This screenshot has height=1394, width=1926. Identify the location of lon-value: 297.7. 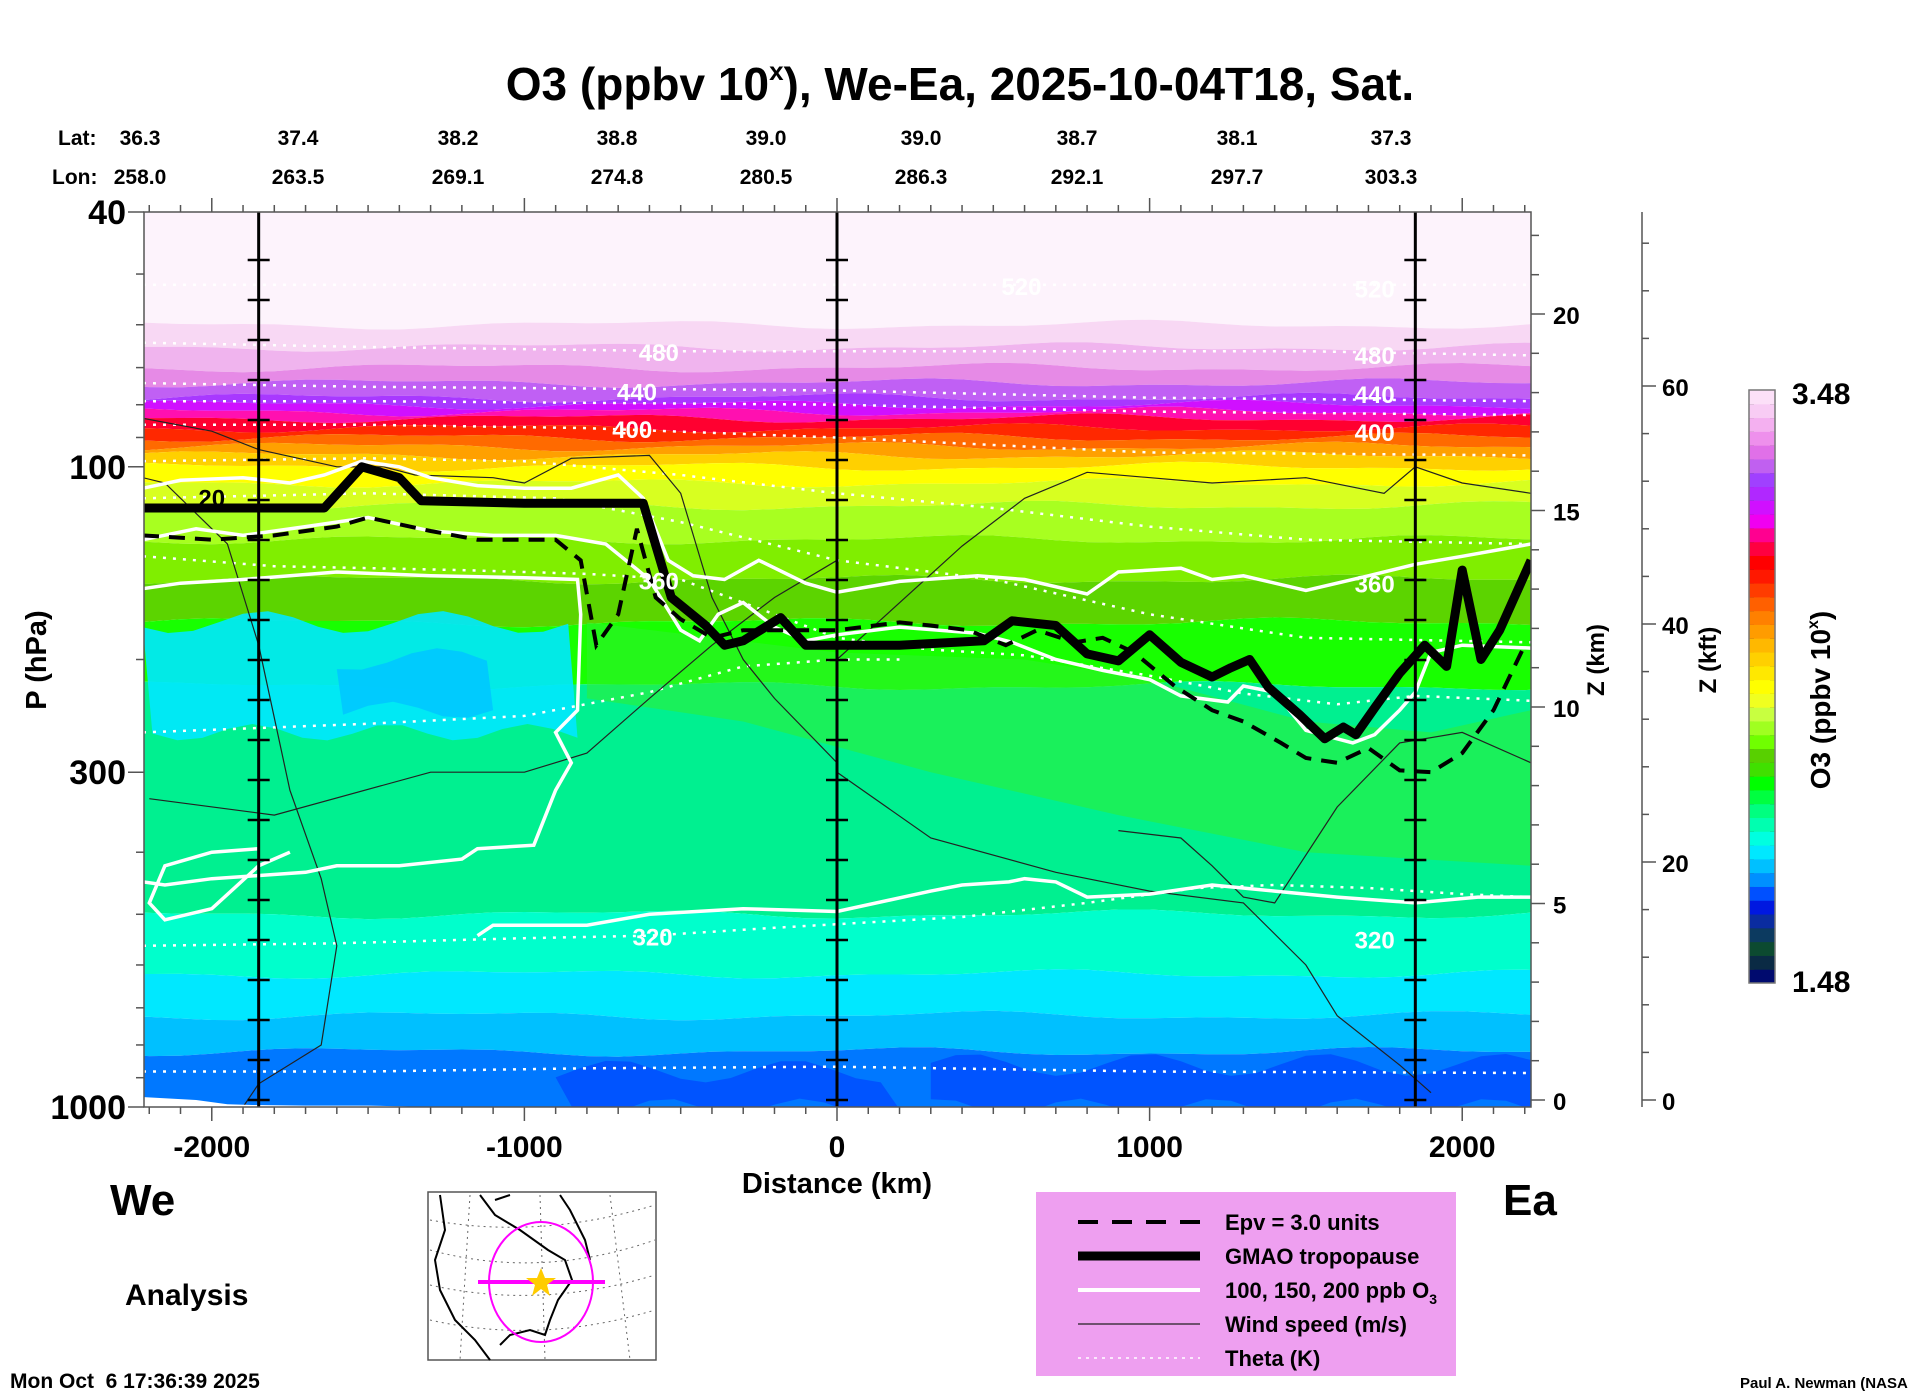
(1237, 177).